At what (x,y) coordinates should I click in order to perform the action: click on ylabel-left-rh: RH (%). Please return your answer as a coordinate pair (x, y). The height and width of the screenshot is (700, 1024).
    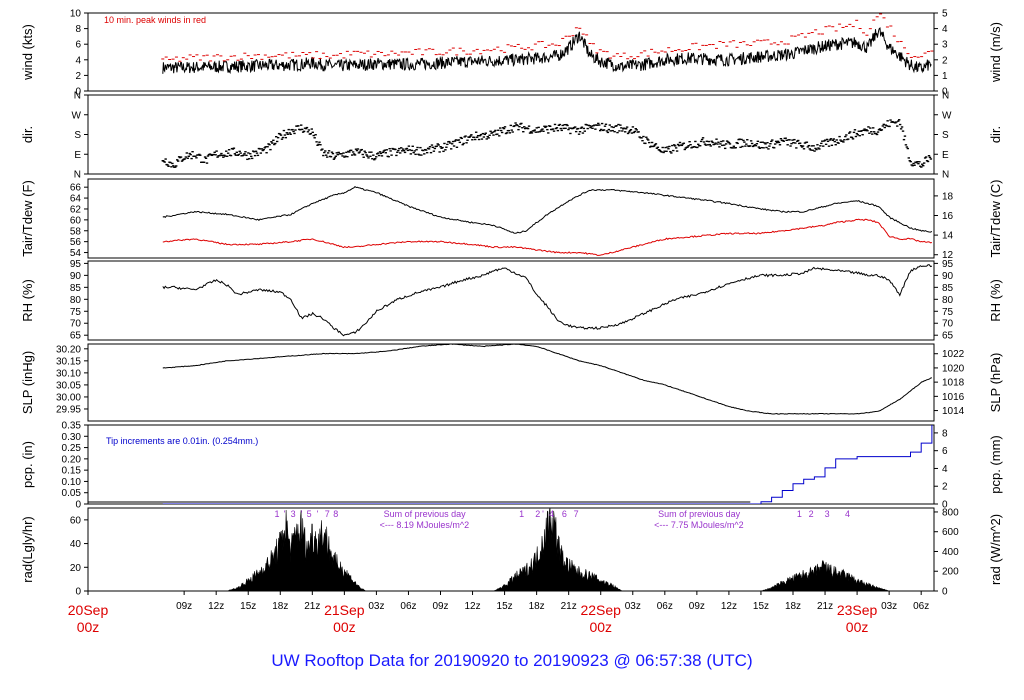
    Looking at the image, I should click on (27, 300).